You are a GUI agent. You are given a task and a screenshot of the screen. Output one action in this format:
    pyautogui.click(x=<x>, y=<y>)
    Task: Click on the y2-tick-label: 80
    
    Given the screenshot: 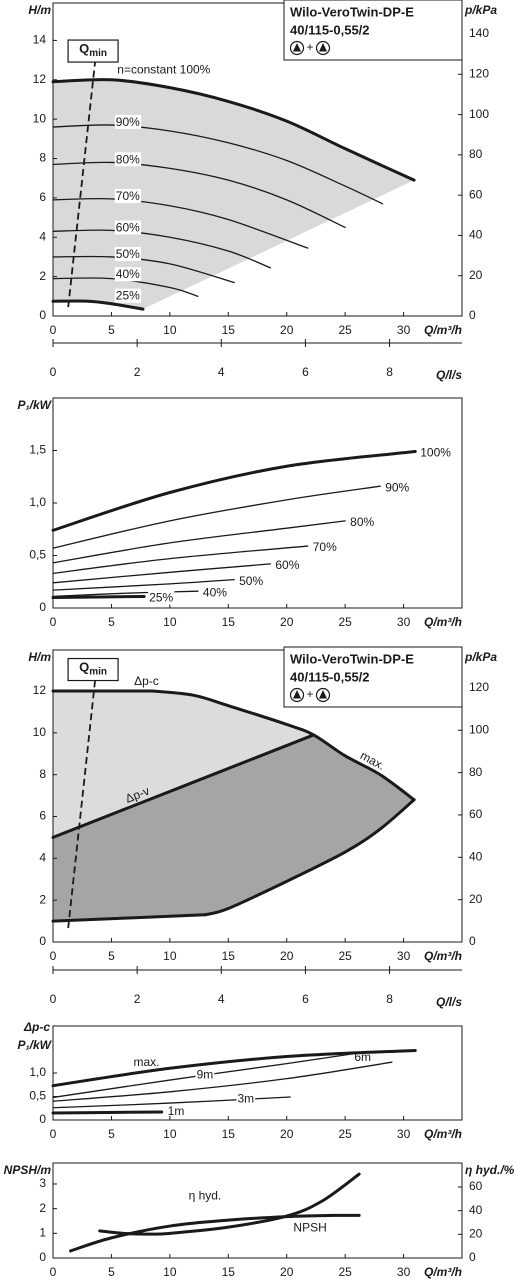 What is the action you would take?
    pyautogui.click(x=476, y=772)
    